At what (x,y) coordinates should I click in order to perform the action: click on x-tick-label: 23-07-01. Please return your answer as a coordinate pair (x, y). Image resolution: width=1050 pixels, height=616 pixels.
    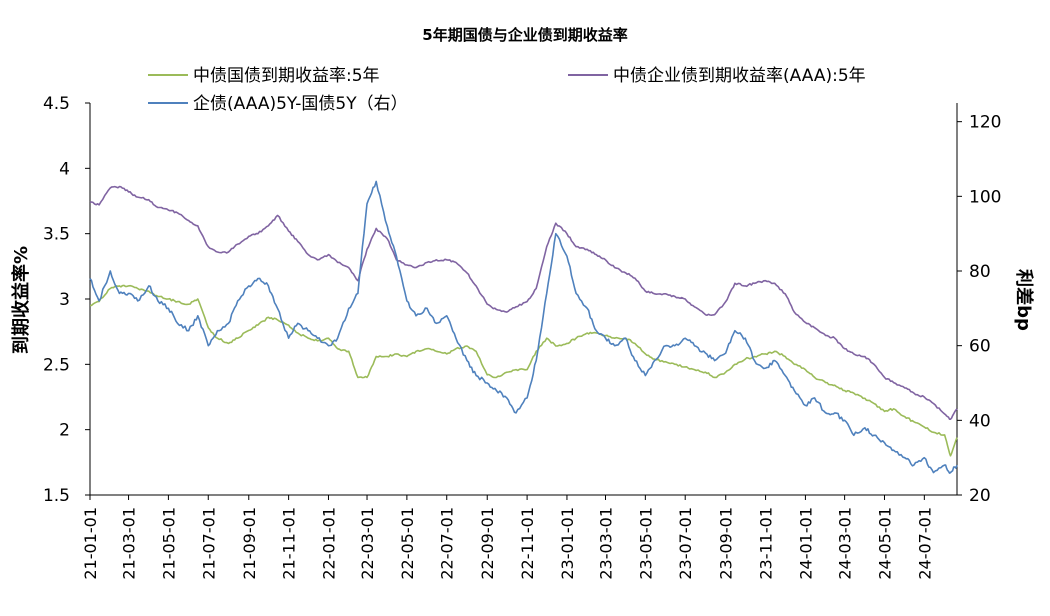
    Looking at the image, I should click on (685, 543).